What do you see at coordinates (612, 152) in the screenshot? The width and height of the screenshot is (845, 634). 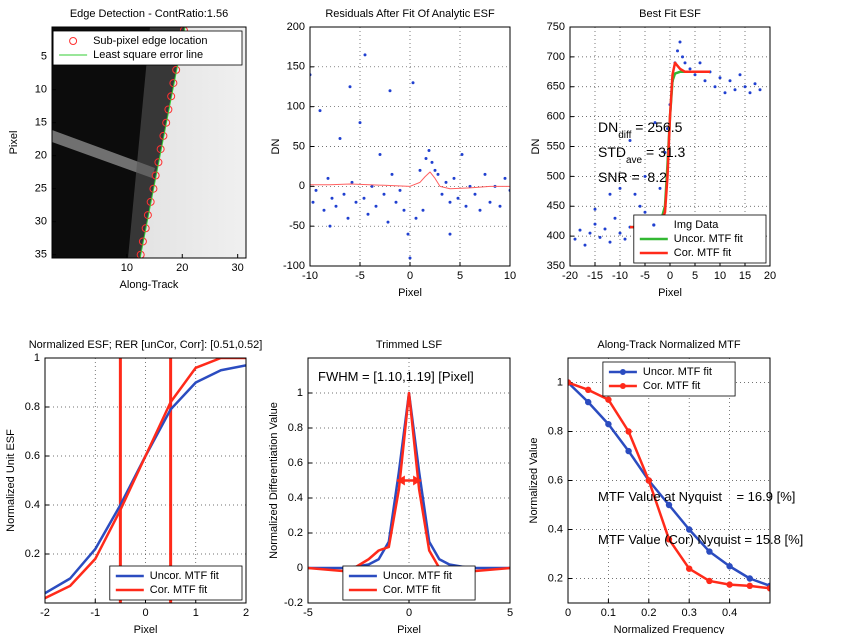 I see `annotation-text: STD` at bounding box center [612, 152].